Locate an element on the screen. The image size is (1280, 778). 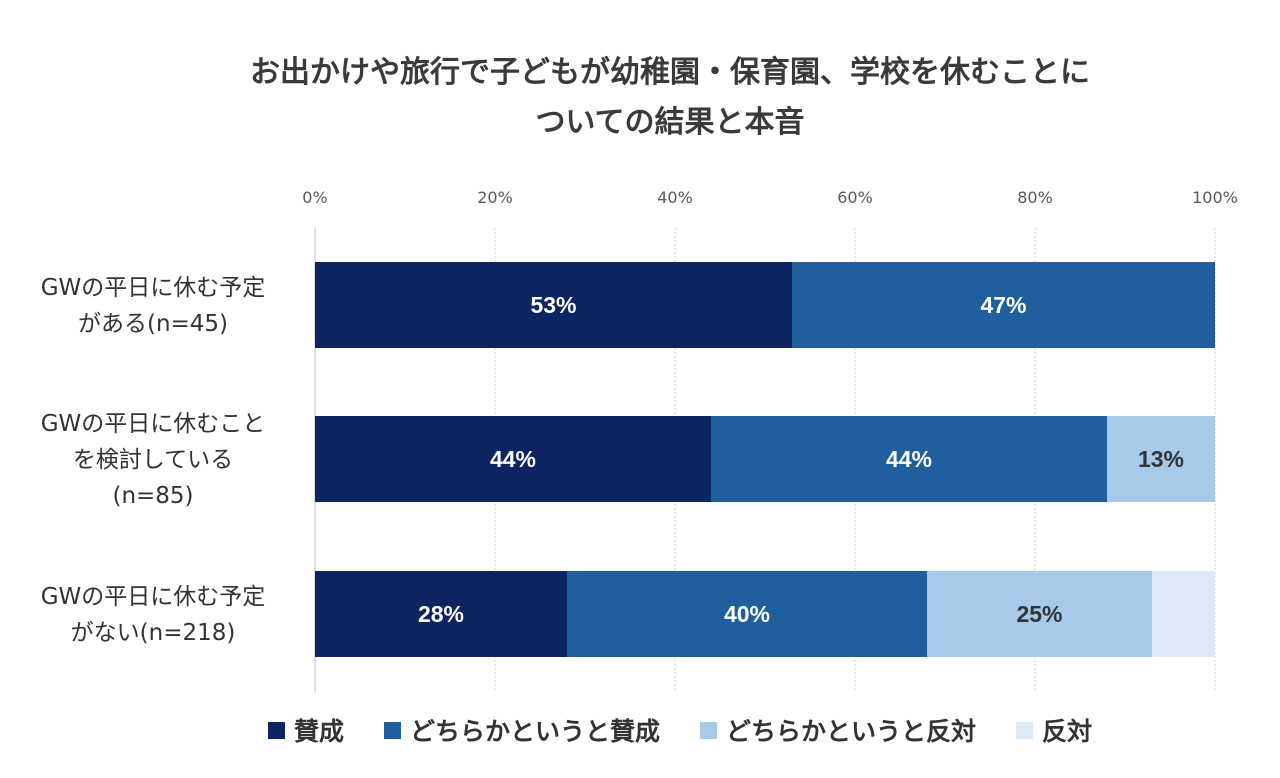
x-tick-label: 100% is located at coordinates (1215, 197).